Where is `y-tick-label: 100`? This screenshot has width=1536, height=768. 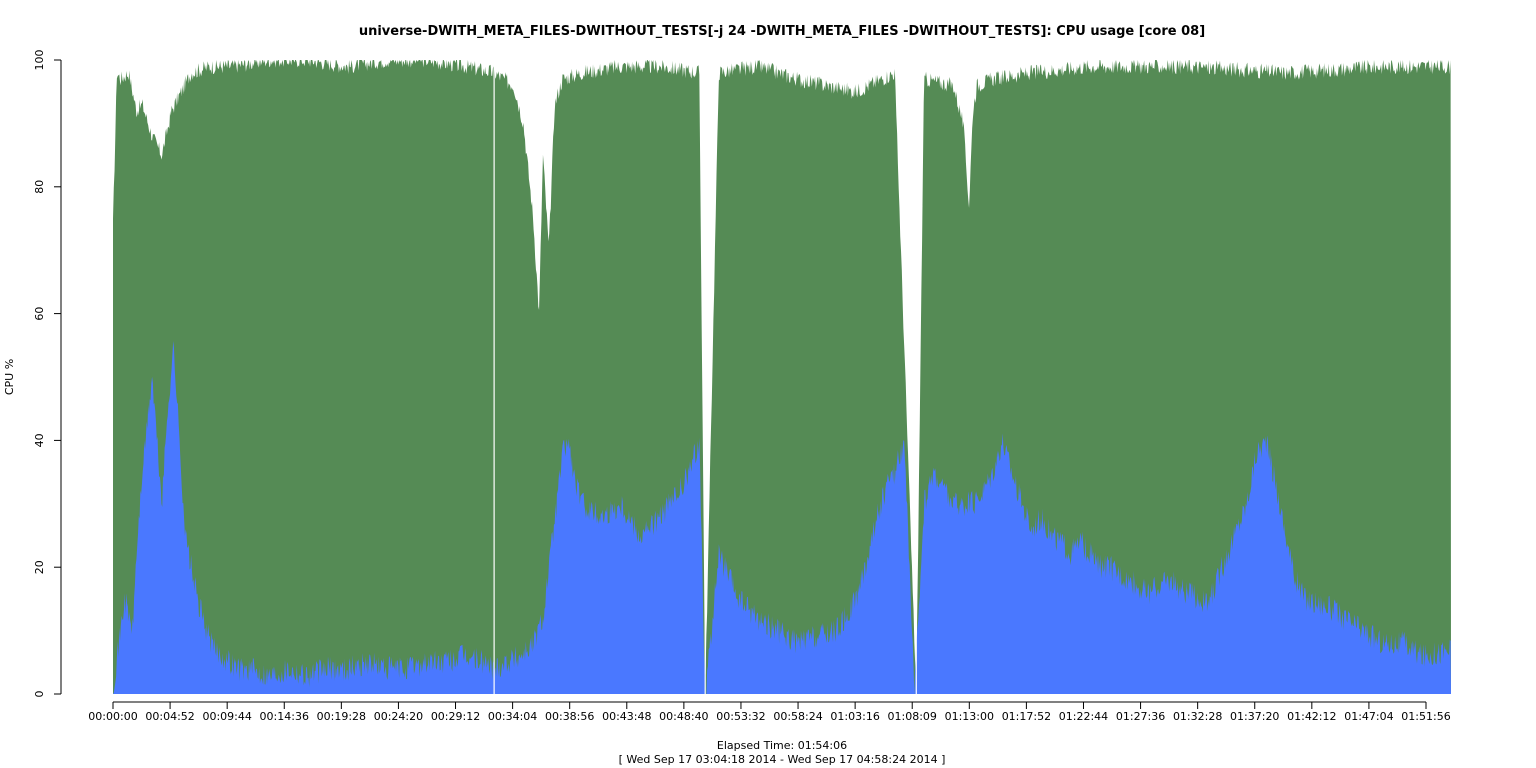 y-tick-label: 100 is located at coordinates (39, 60).